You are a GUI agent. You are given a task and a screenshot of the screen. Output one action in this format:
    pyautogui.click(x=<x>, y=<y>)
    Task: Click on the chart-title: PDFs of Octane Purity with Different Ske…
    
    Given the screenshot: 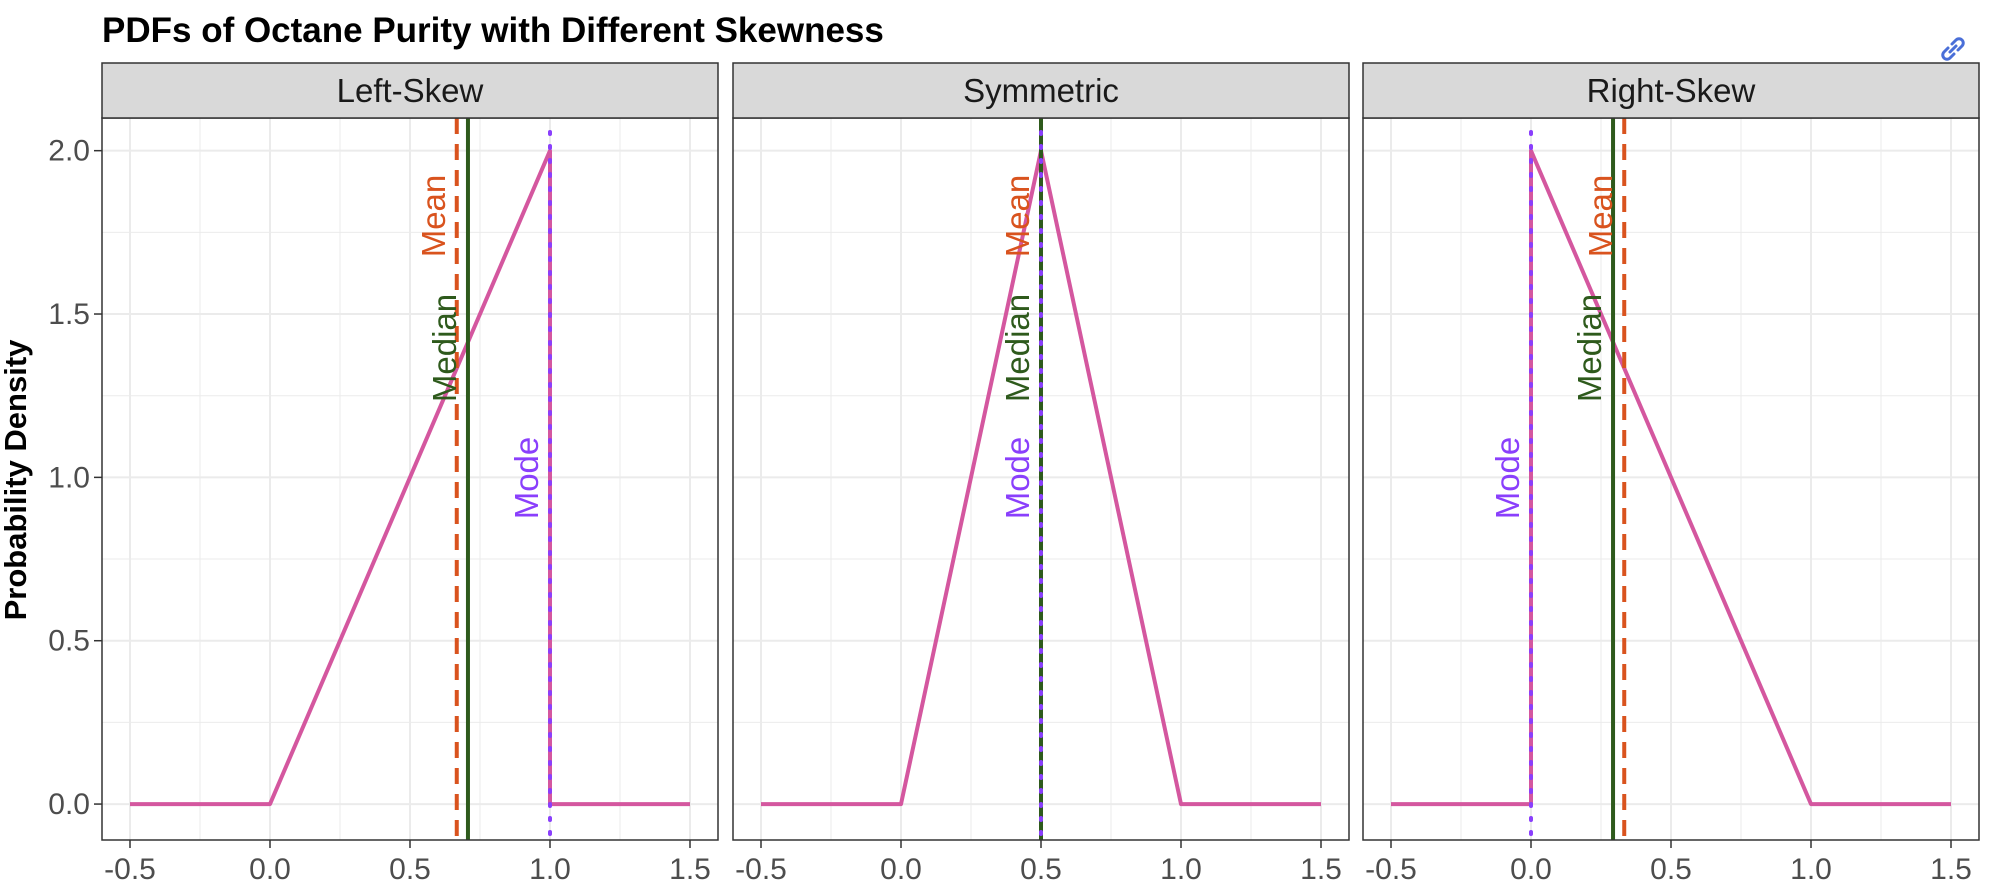 What is the action you would take?
    pyautogui.click(x=493, y=30)
    